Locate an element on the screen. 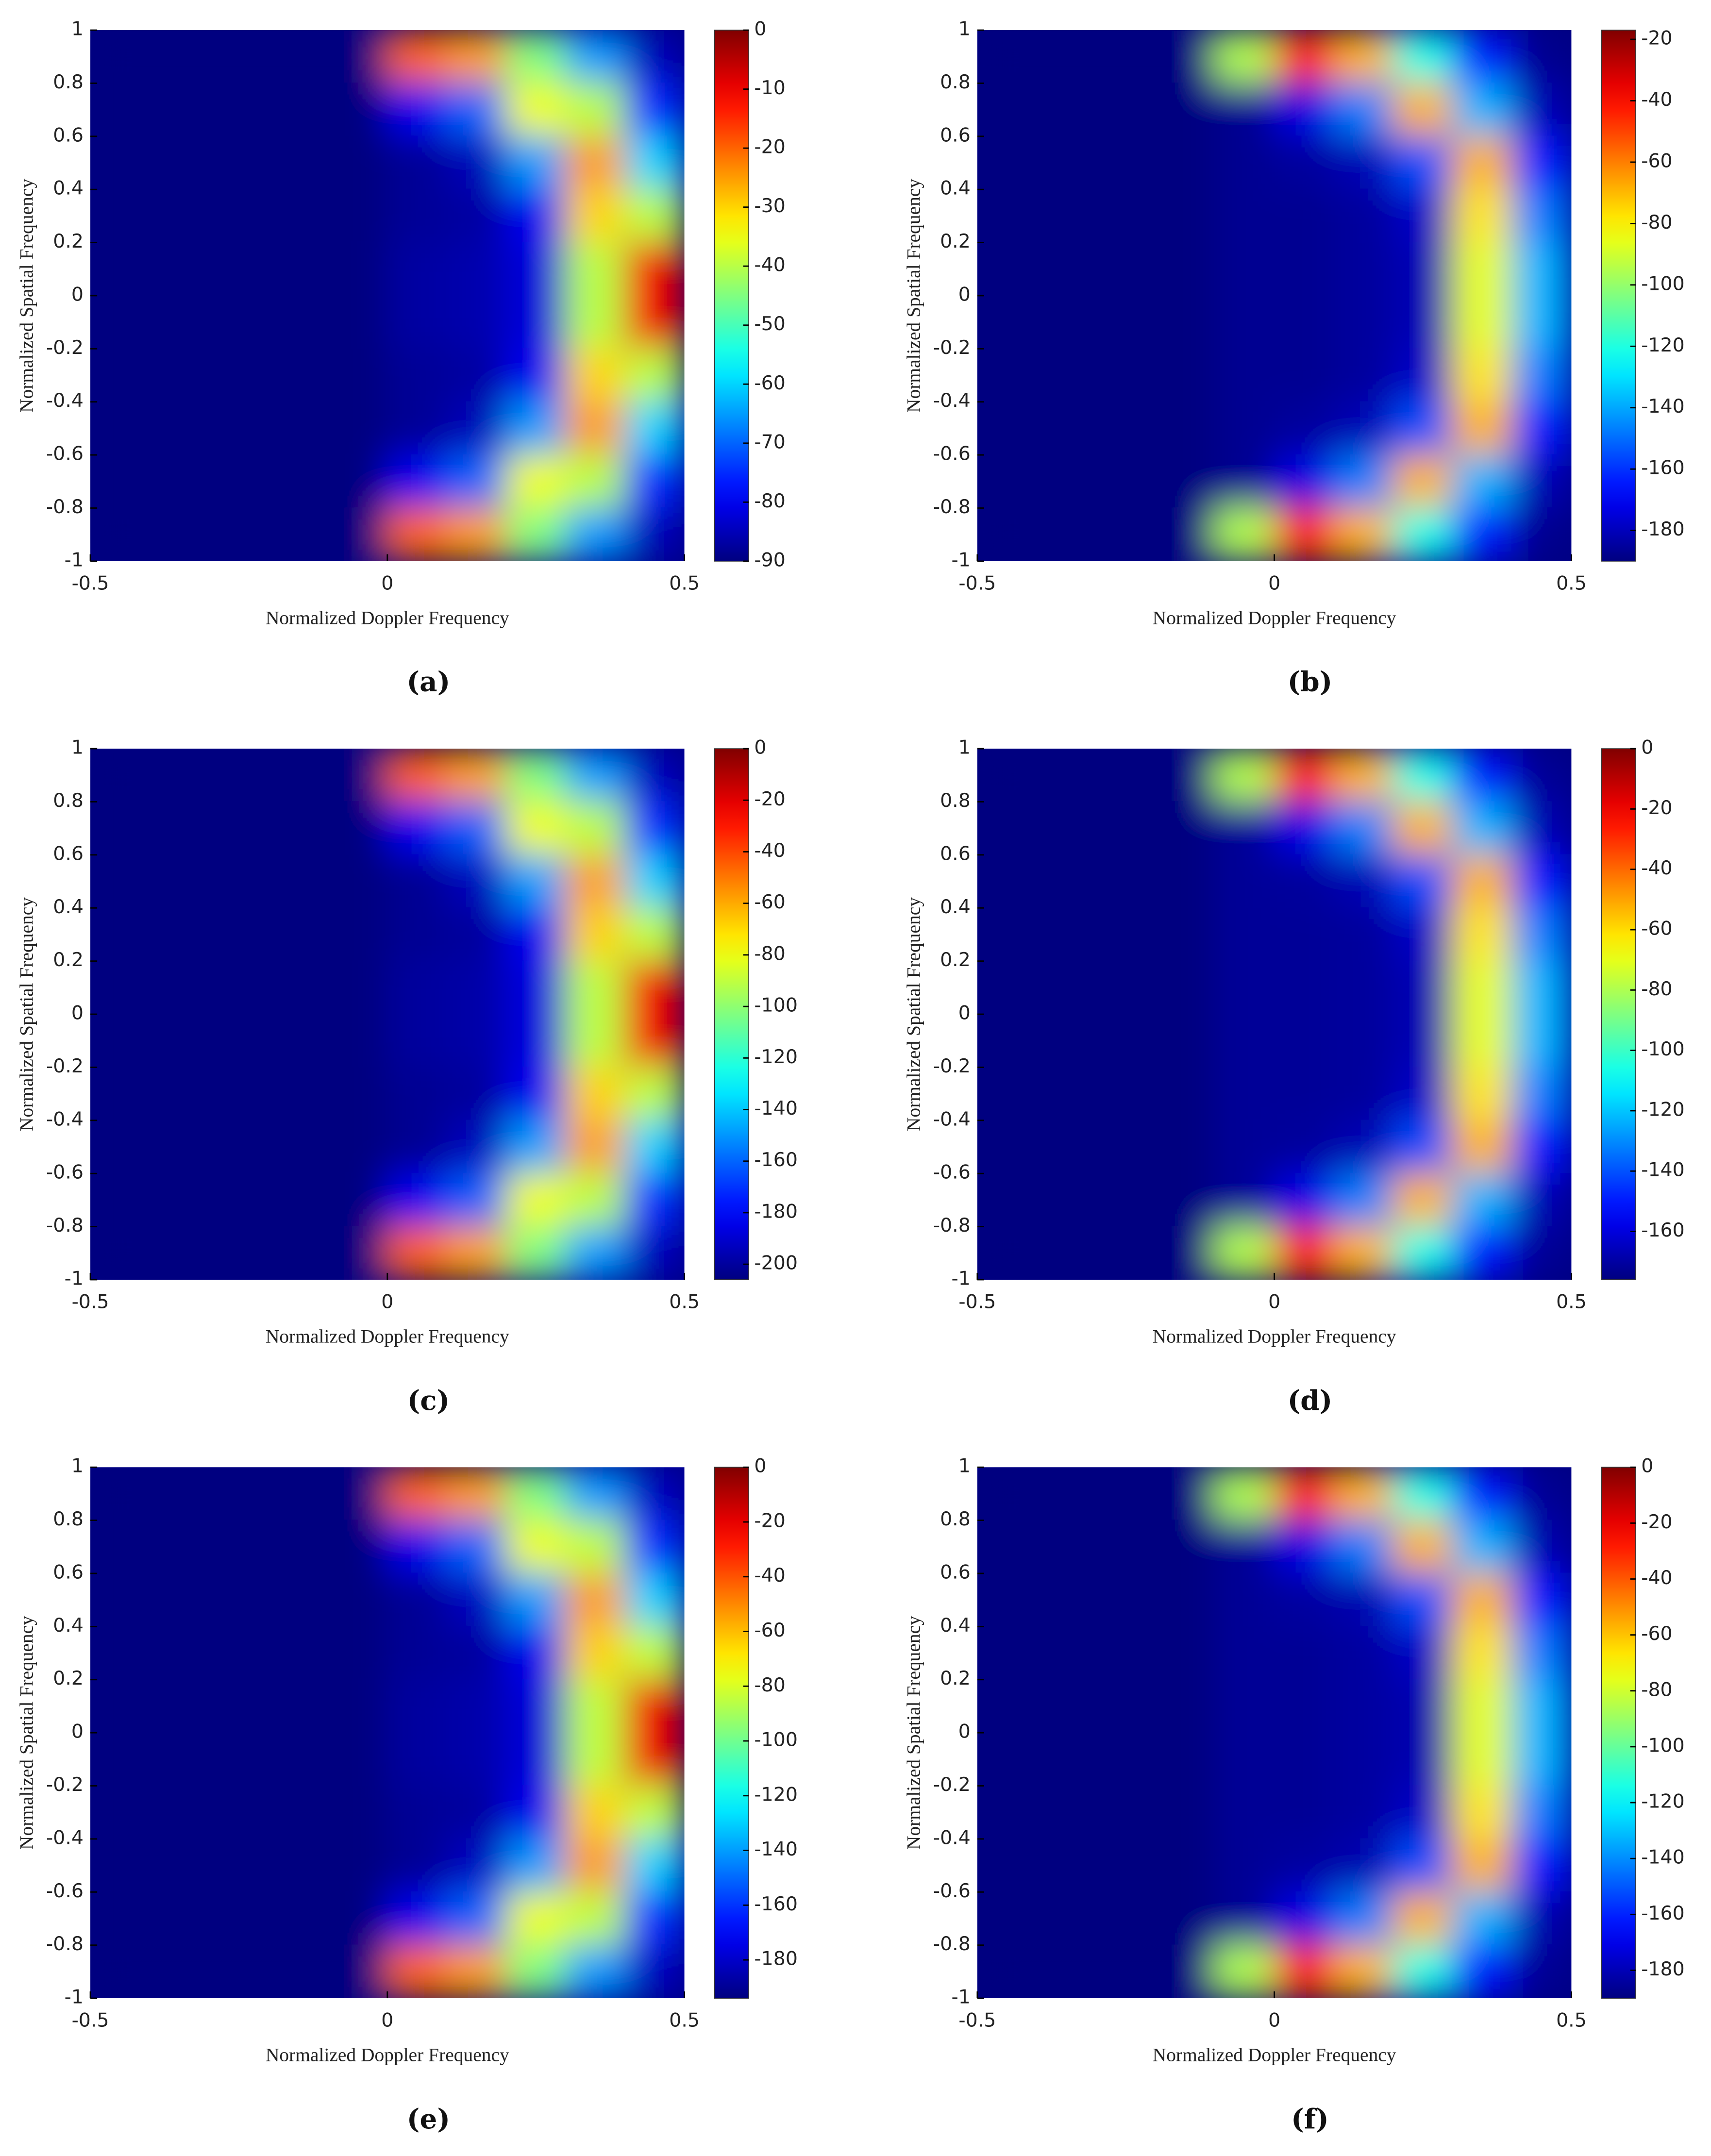  y-tick-label: -0.8 is located at coordinates (952, 1225).